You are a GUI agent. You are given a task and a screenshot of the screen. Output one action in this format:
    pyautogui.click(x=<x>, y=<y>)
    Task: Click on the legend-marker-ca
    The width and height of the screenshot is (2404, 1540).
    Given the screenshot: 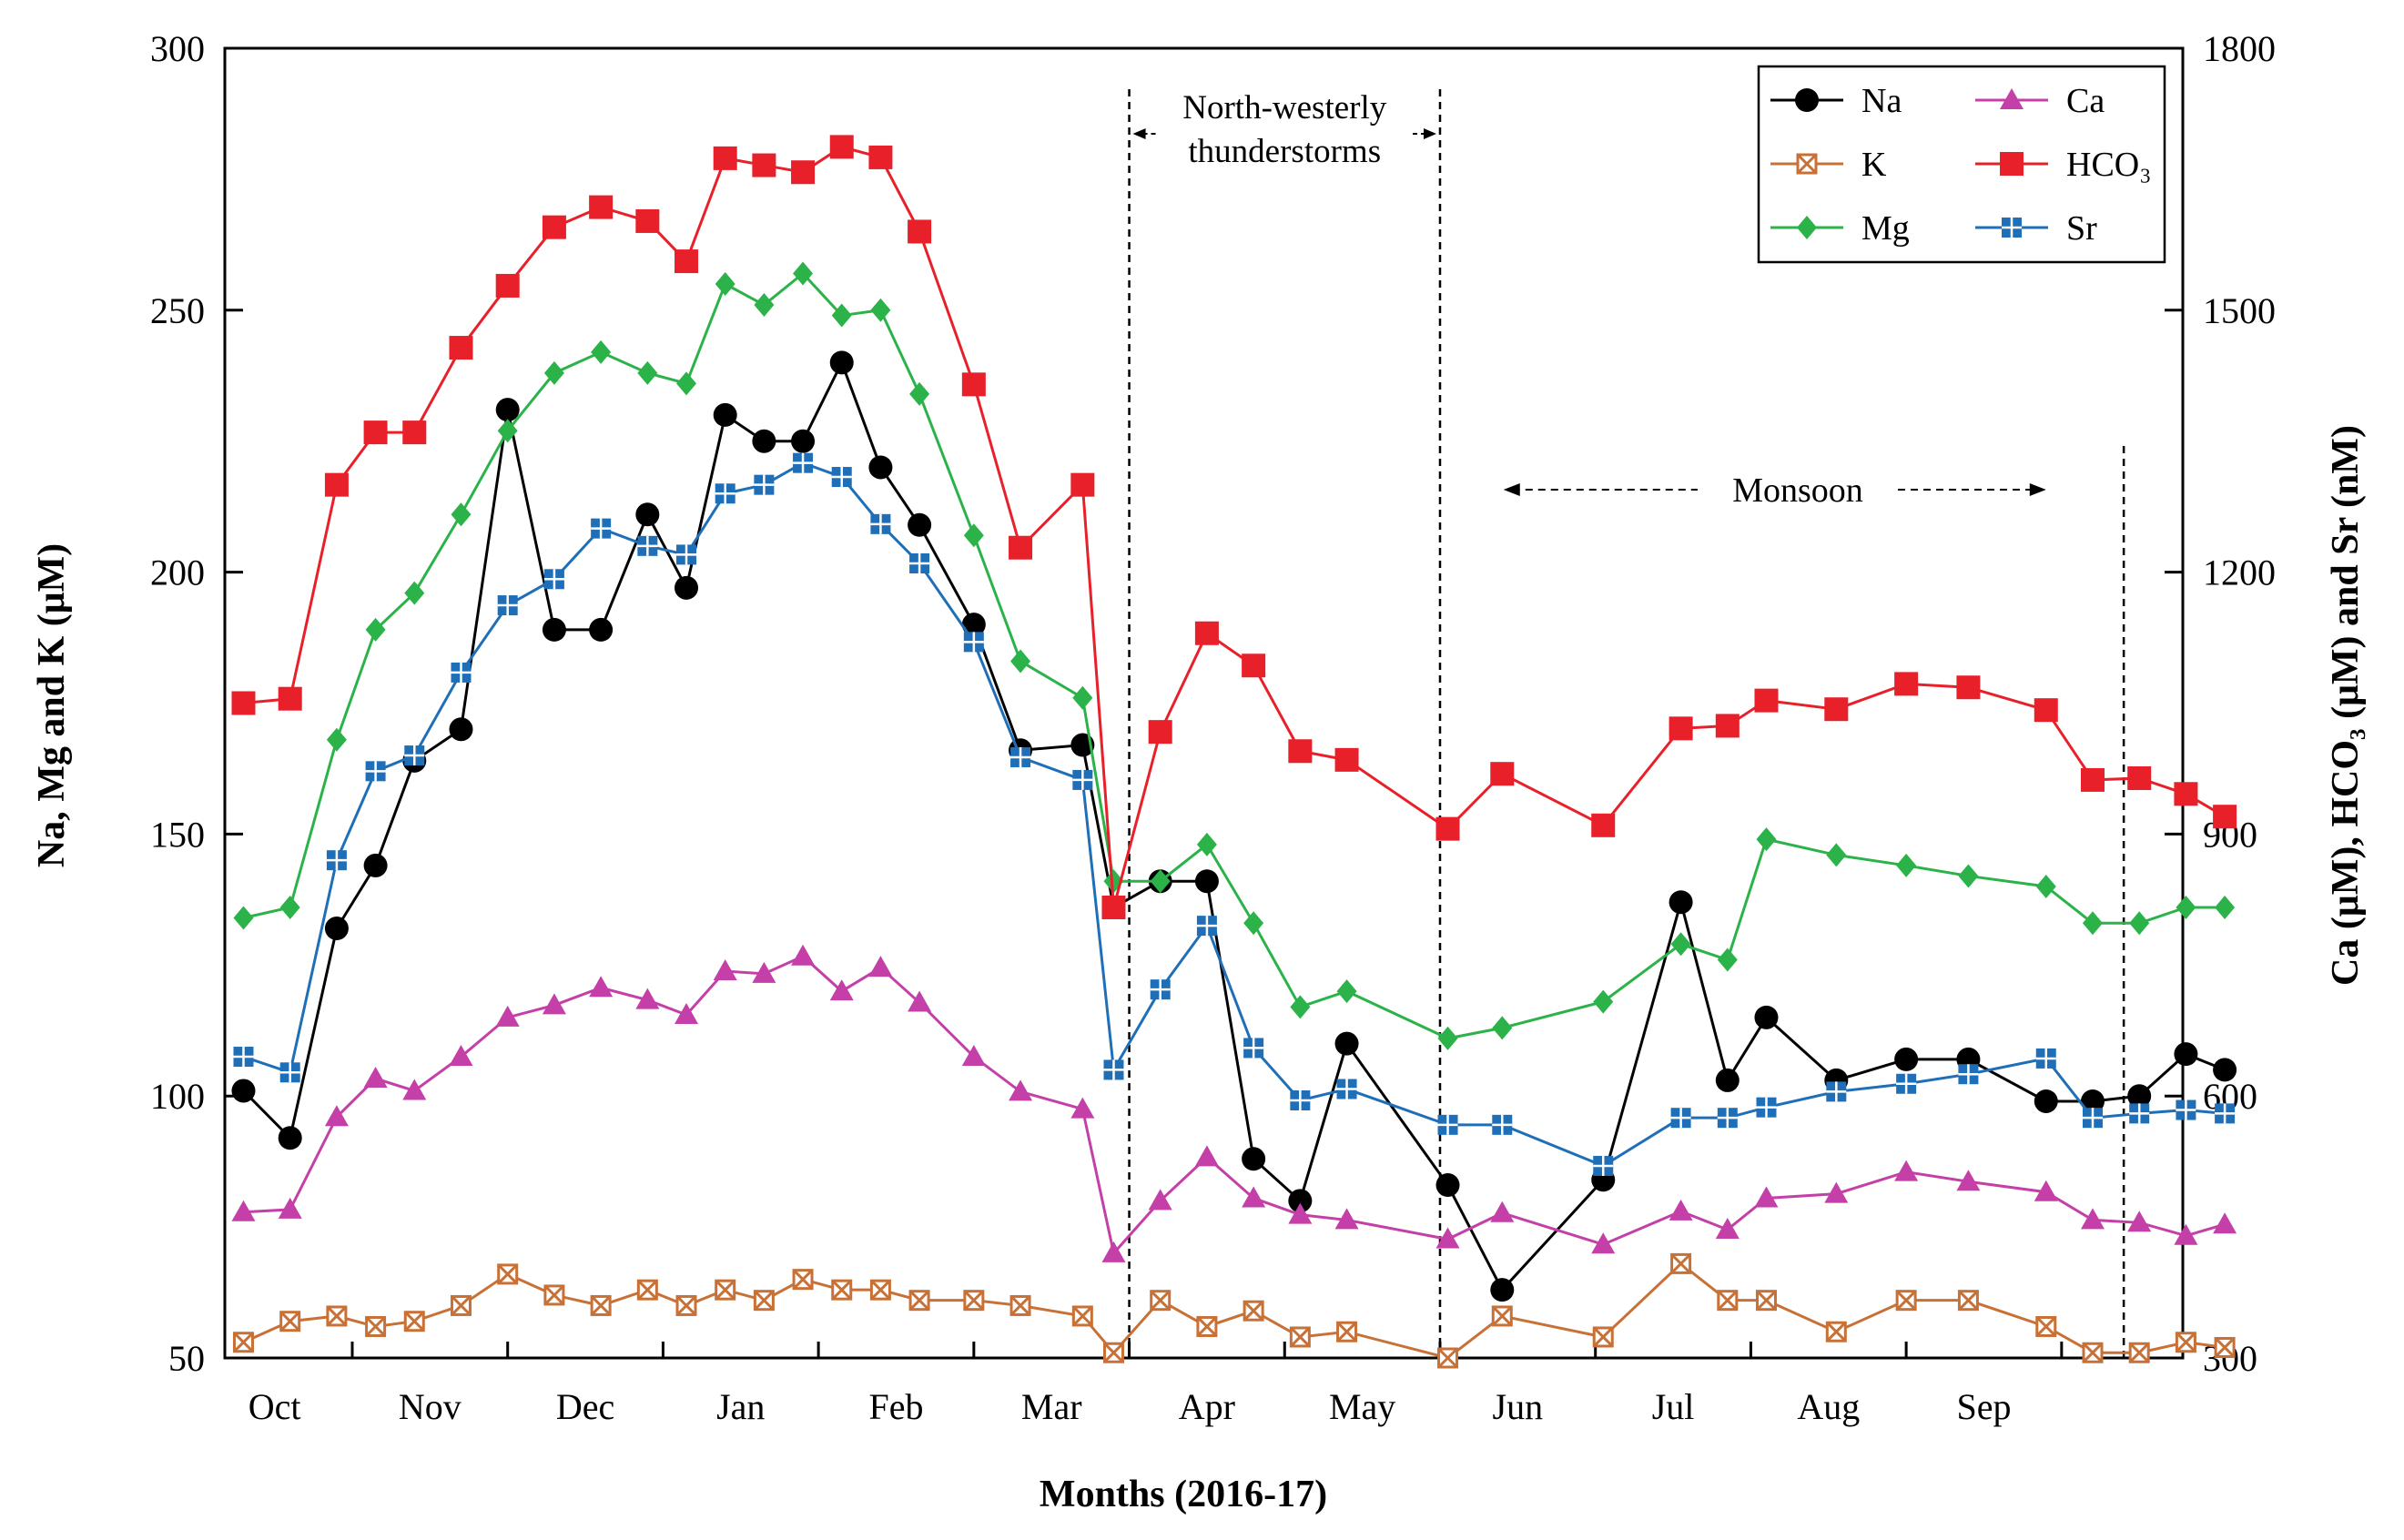 What is the action you would take?
    pyautogui.click(x=2012, y=98)
    